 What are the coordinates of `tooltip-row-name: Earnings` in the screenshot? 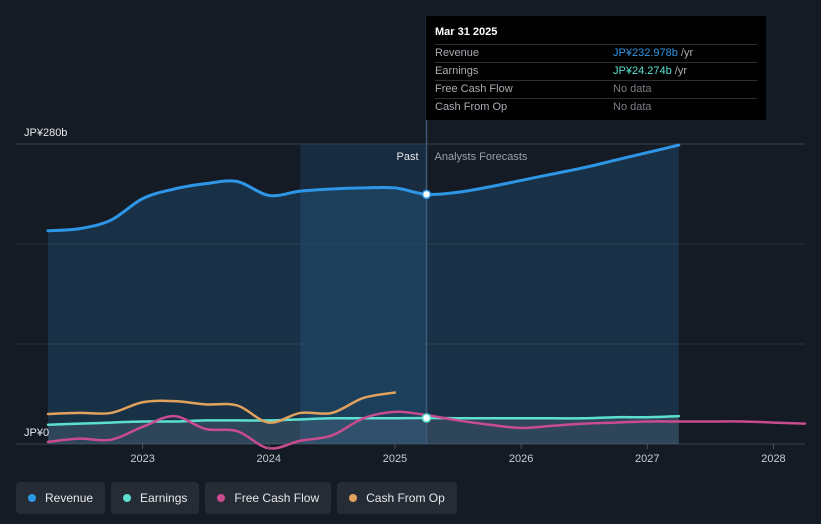 It's located at (457, 71).